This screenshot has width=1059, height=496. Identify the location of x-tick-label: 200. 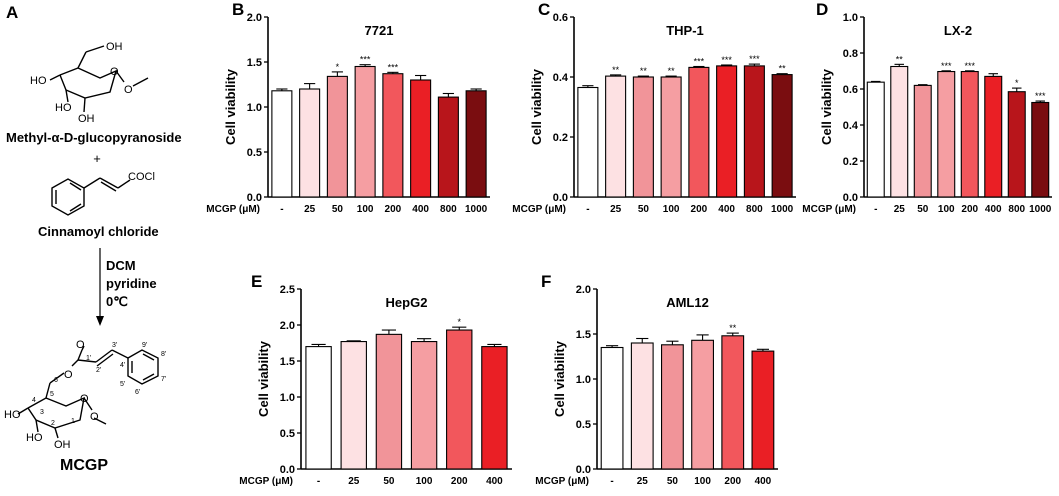
(699, 209).